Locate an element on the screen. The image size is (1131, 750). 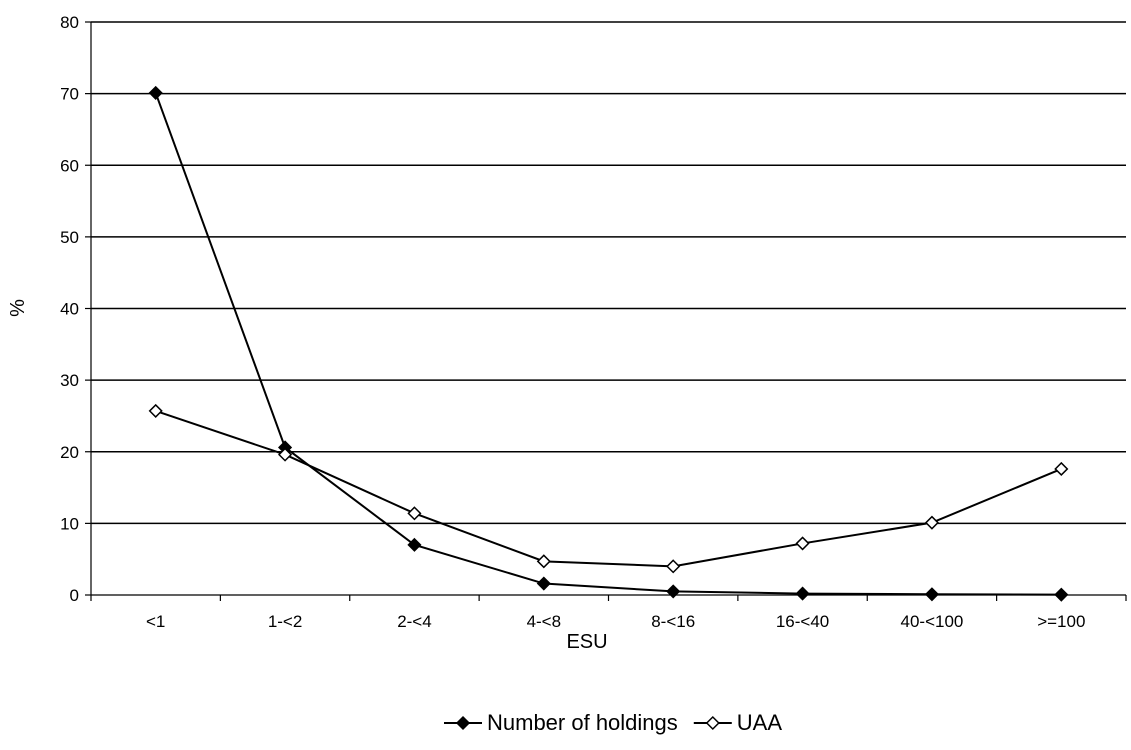
y-tick-label: 70 is located at coordinates (69, 94).